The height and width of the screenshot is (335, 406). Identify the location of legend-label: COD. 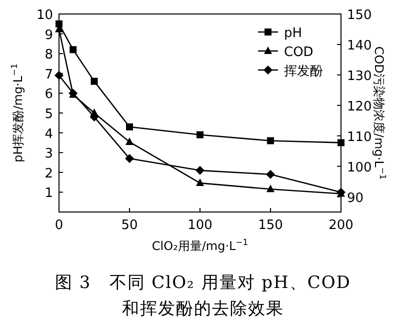
(299, 52).